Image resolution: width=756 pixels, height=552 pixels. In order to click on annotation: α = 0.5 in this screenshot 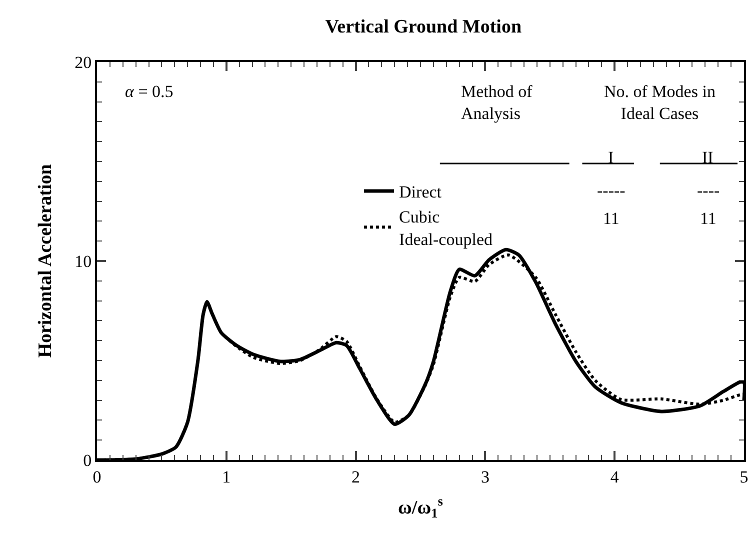, I will do `click(149, 91)`.